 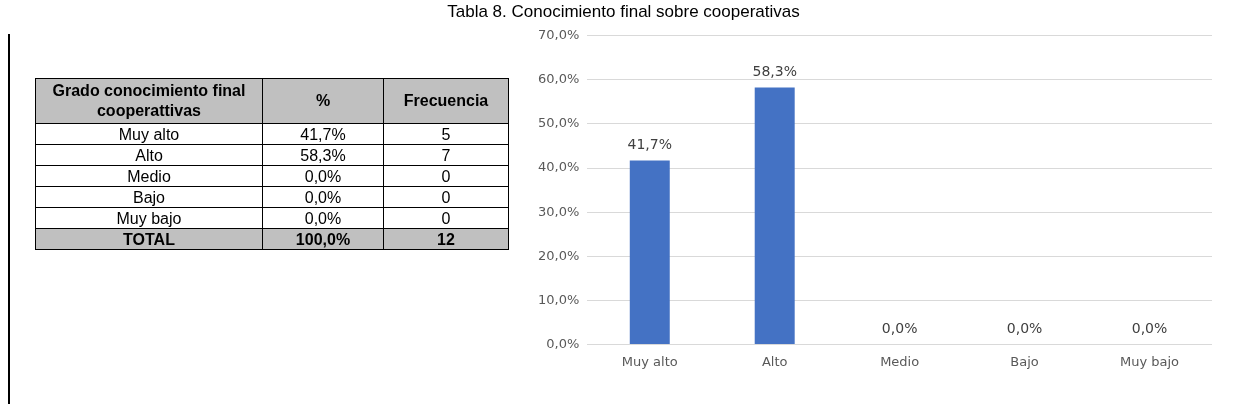 I want to click on y-tick-label: 0,0%, so click(x=563, y=343).